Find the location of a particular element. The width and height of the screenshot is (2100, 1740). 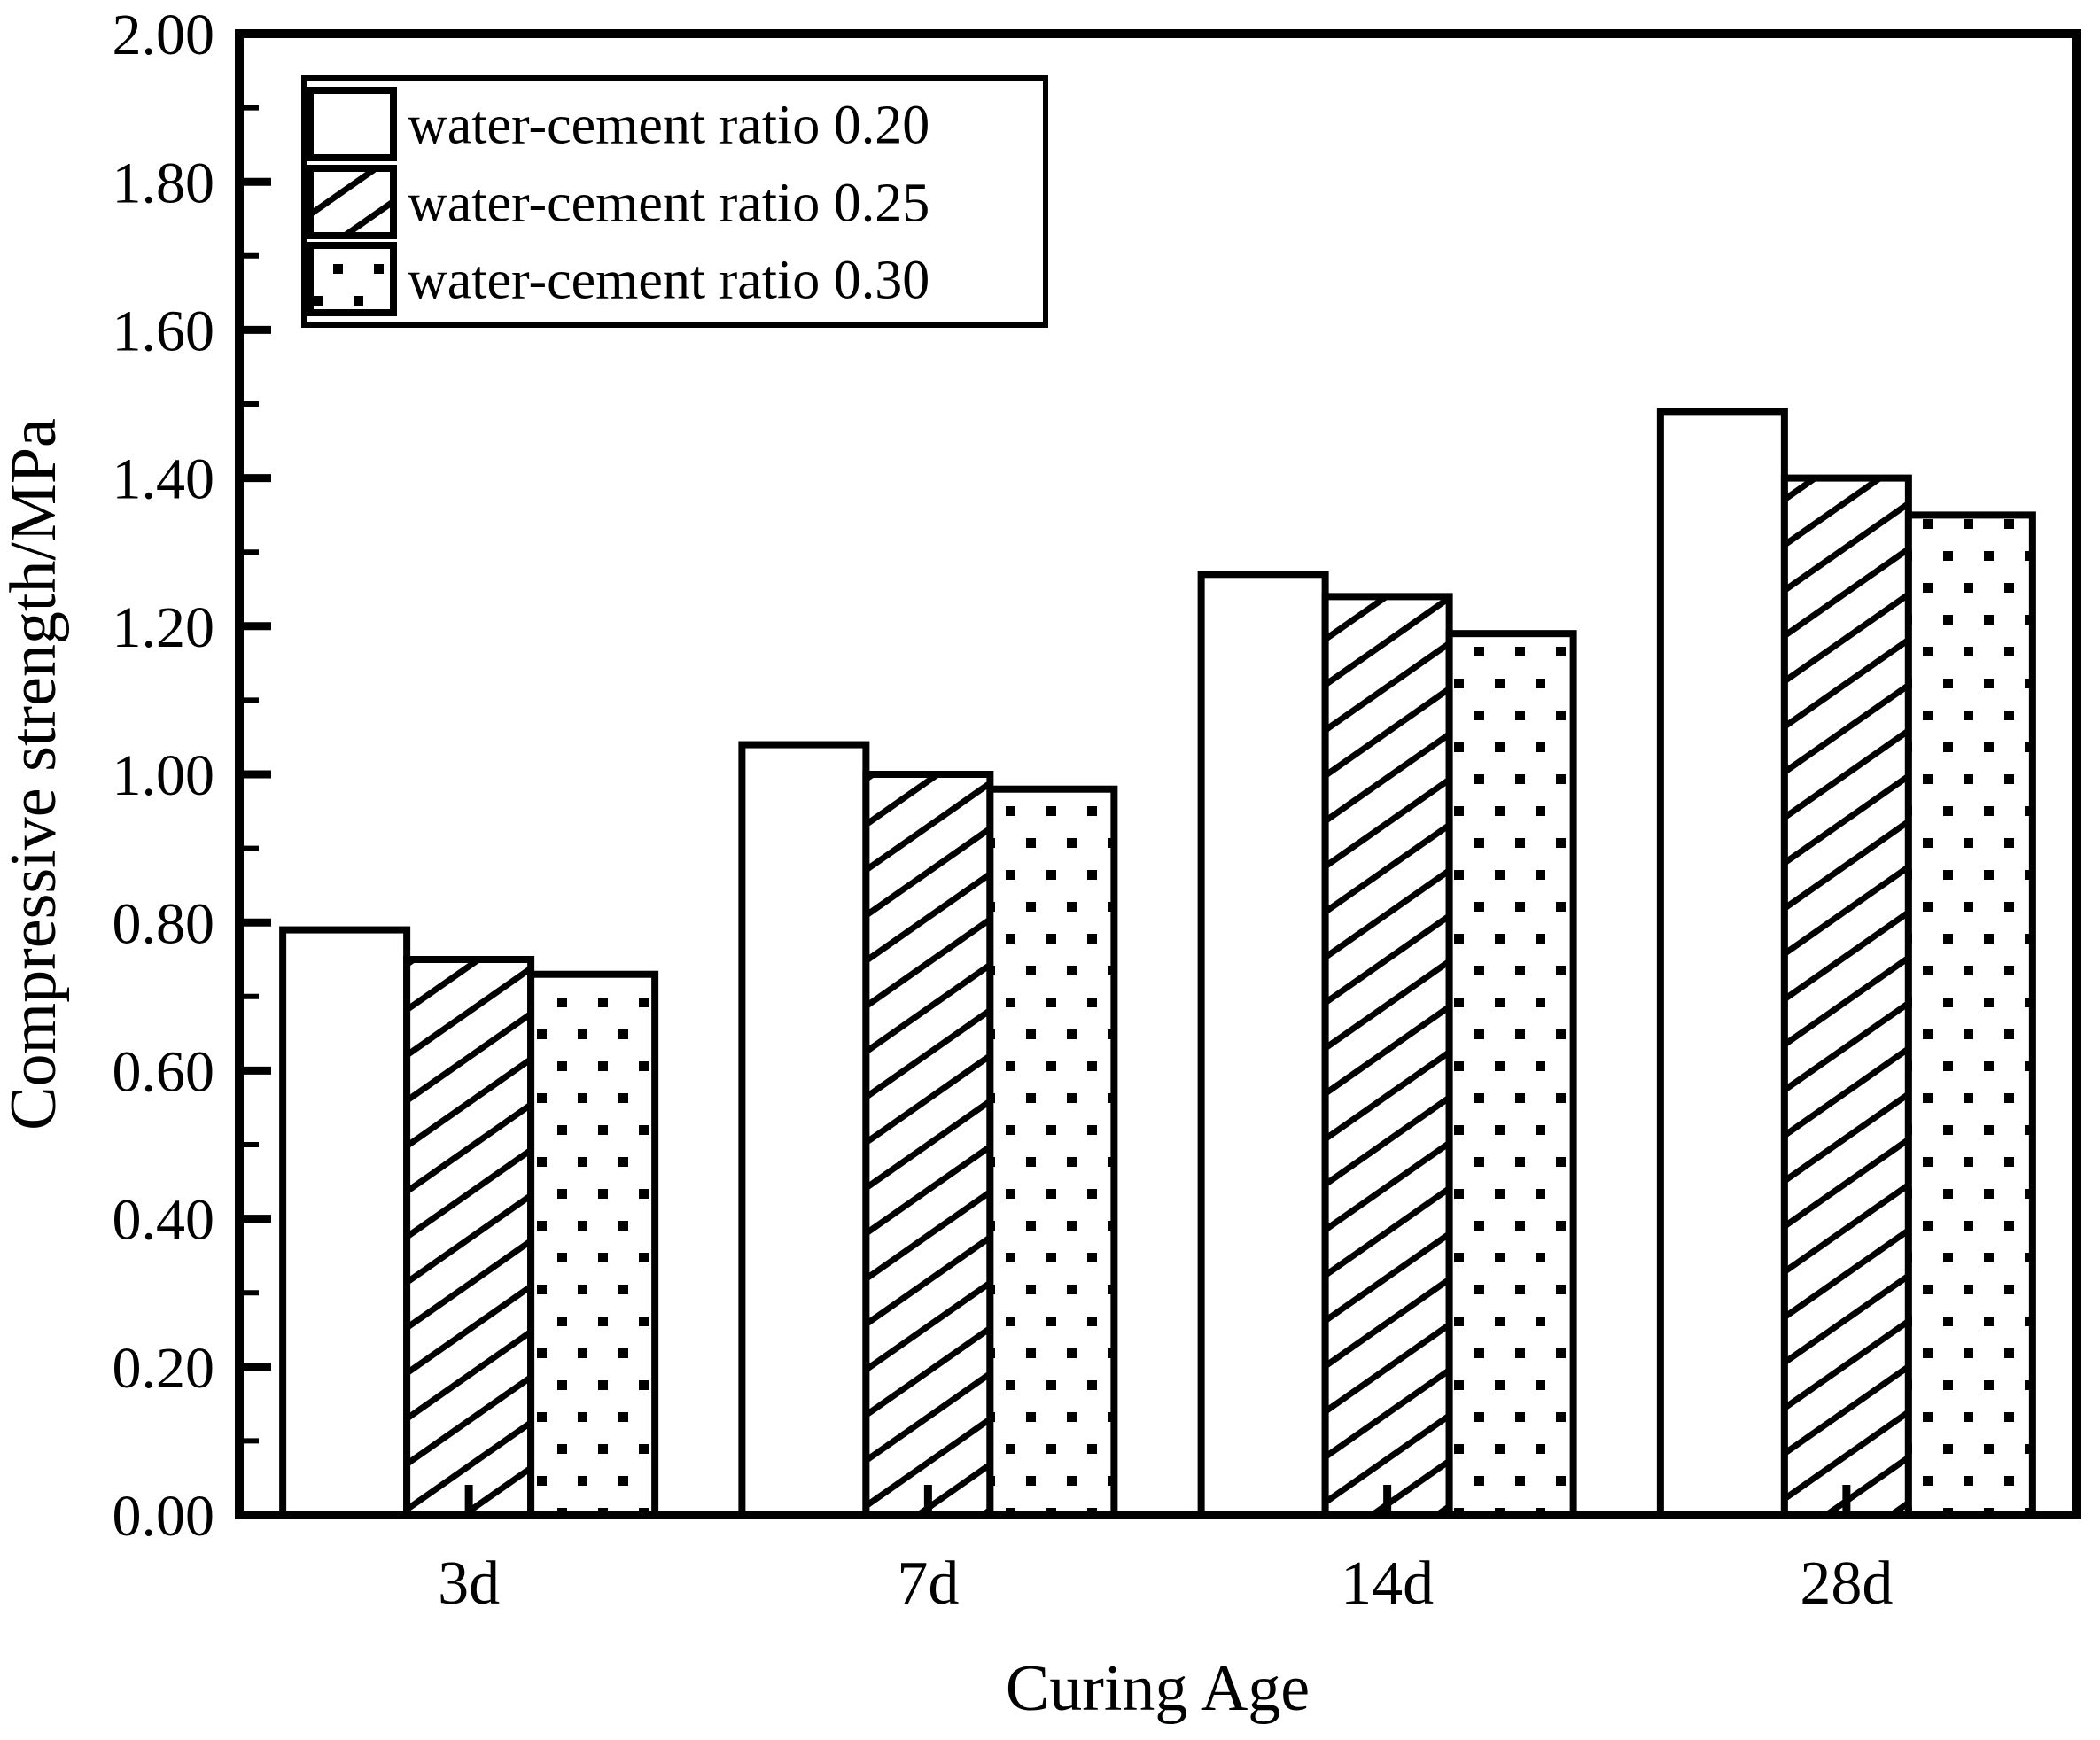

y-tick-label: 1.60 is located at coordinates (164, 331).